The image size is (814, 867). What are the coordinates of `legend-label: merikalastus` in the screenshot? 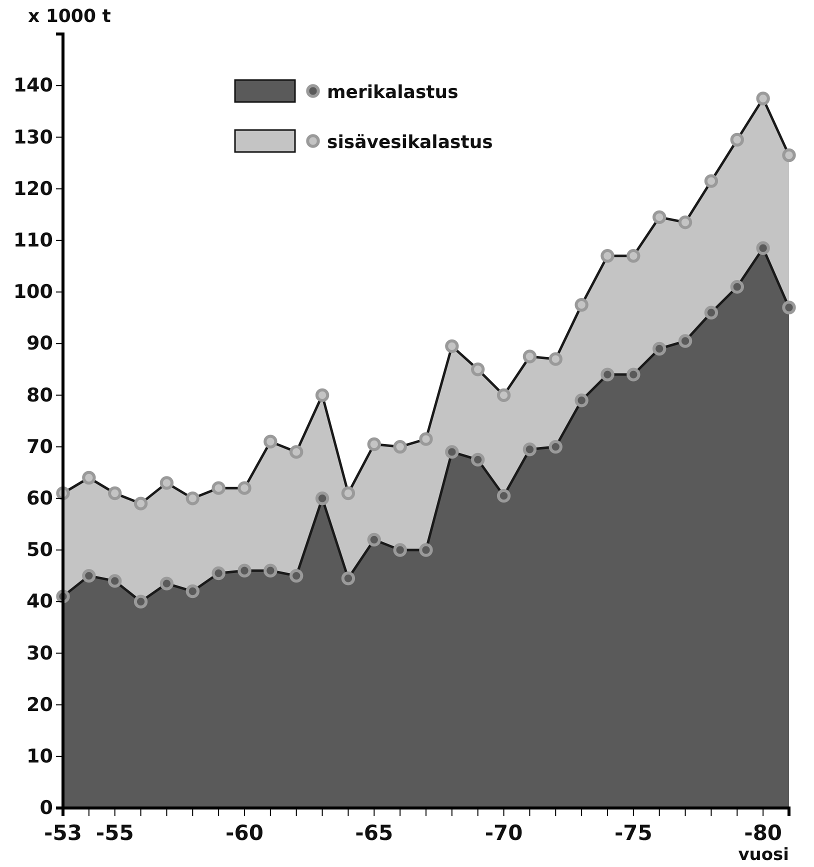 It's located at (392, 92).